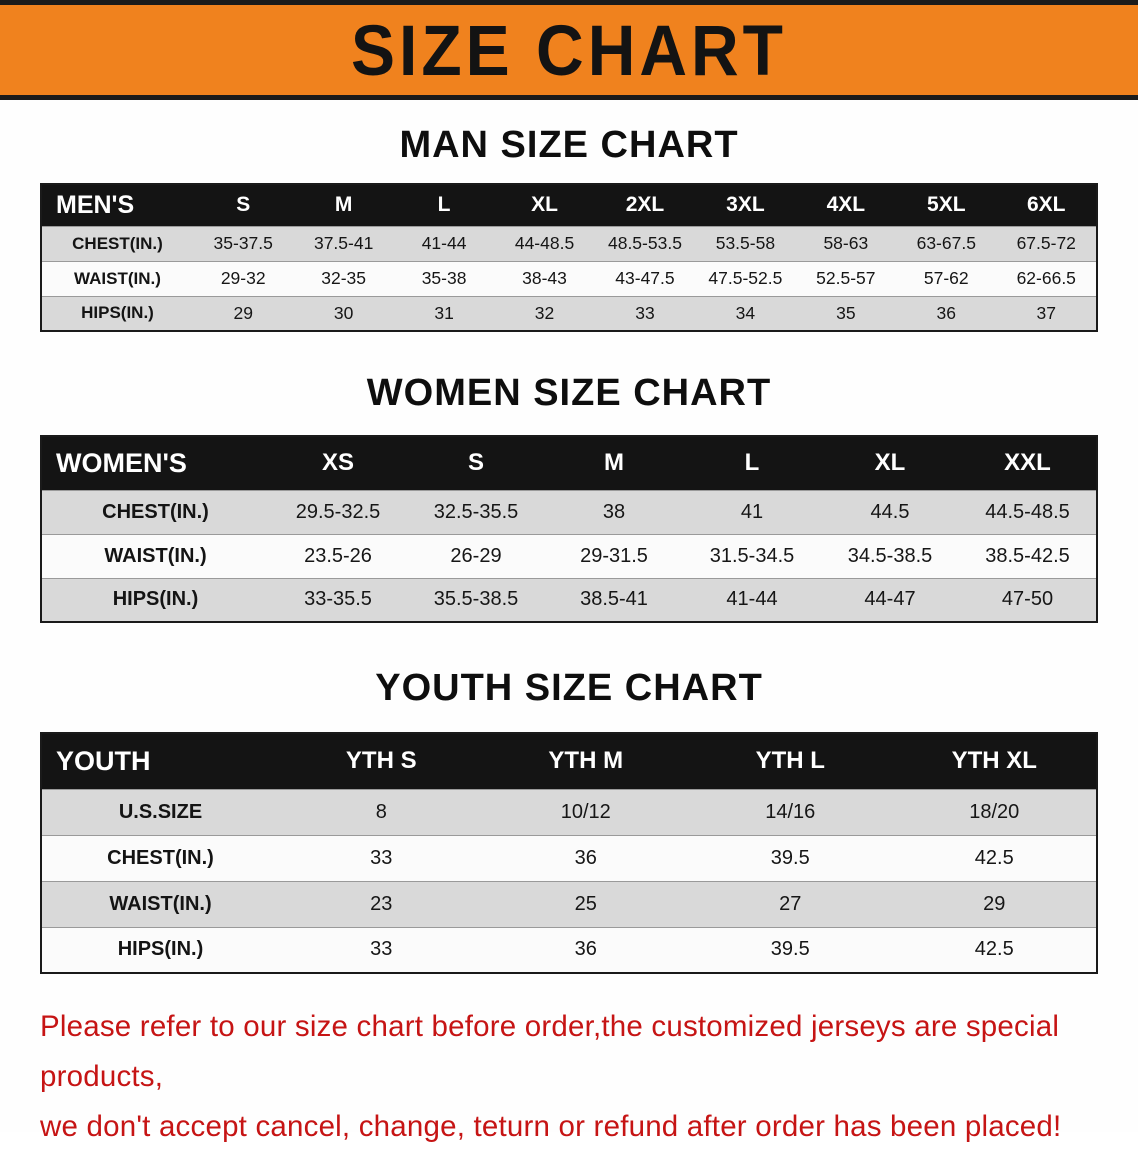  I want to click on size-value-cell: 52.5-57, so click(846, 278).